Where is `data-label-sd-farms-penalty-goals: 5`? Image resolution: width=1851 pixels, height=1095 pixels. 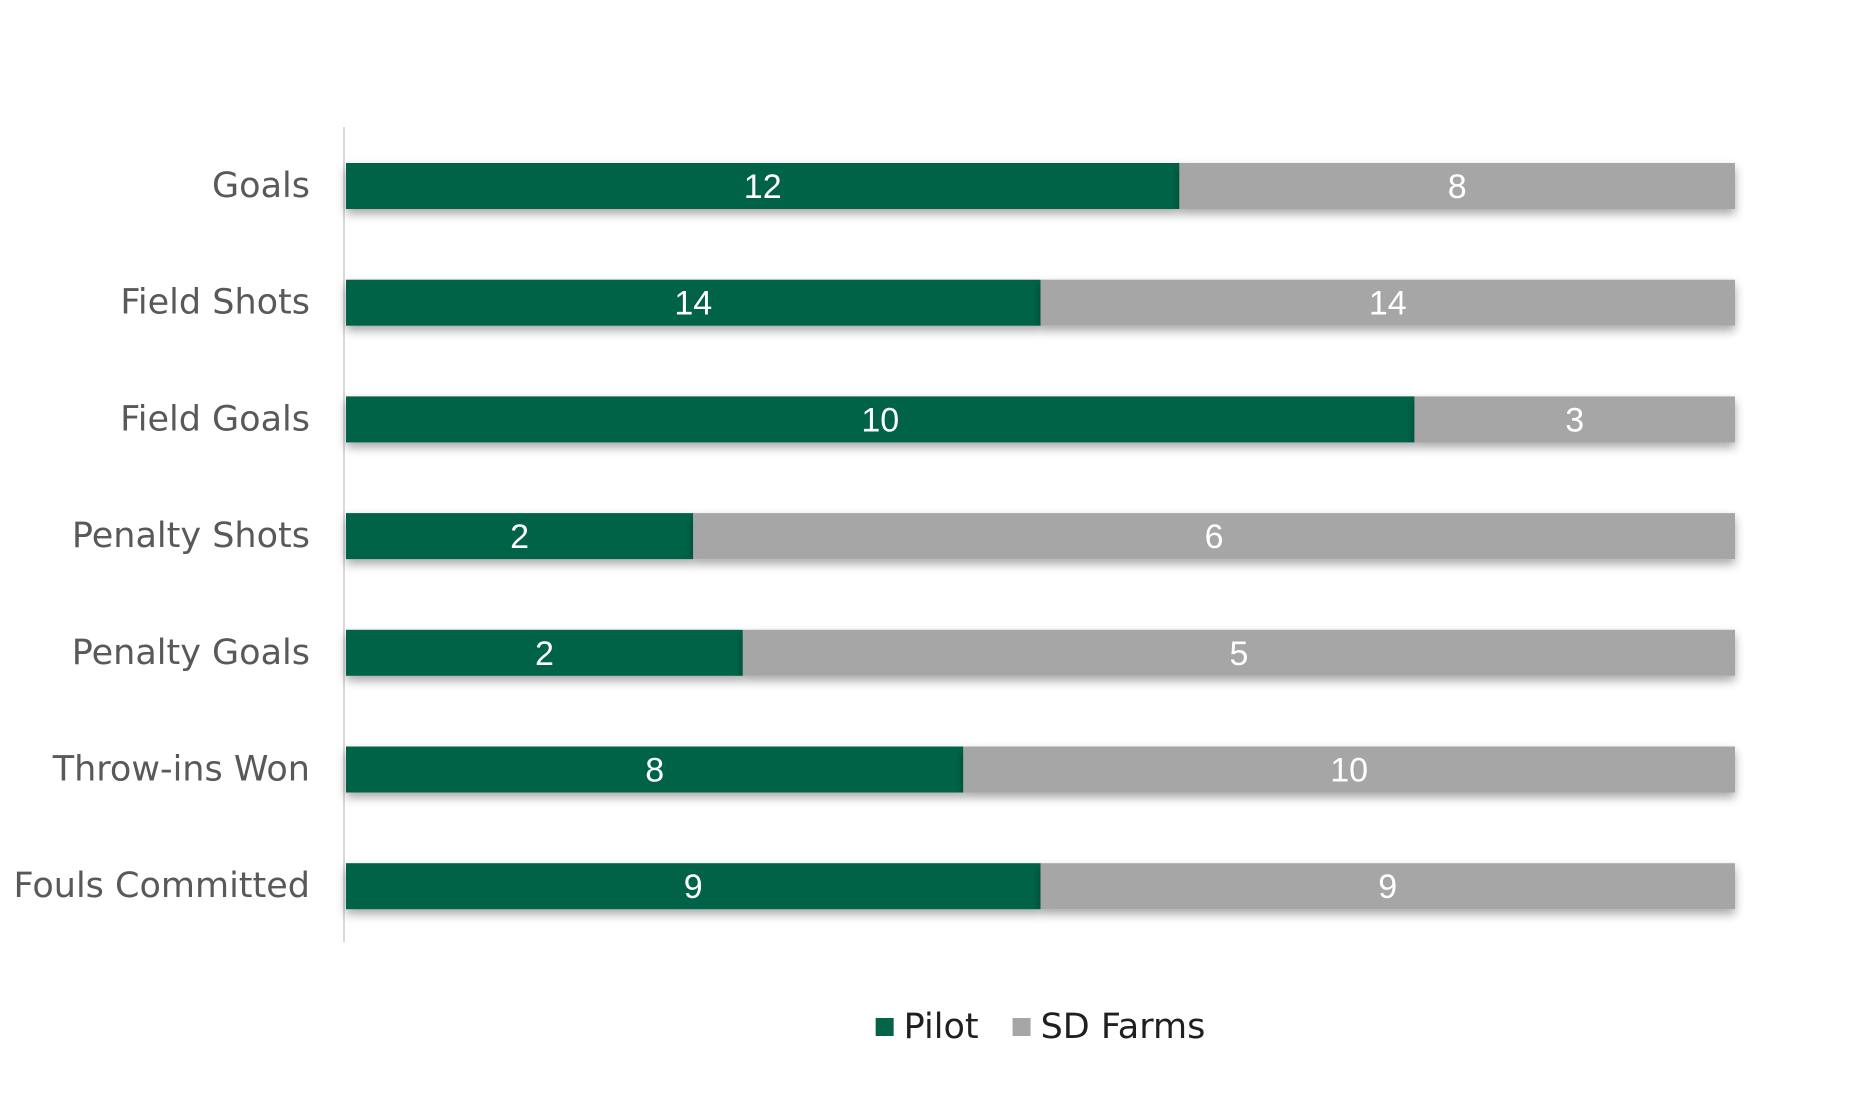 data-label-sd-farms-penalty-goals: 5 is located at coordinates (1238, 654).